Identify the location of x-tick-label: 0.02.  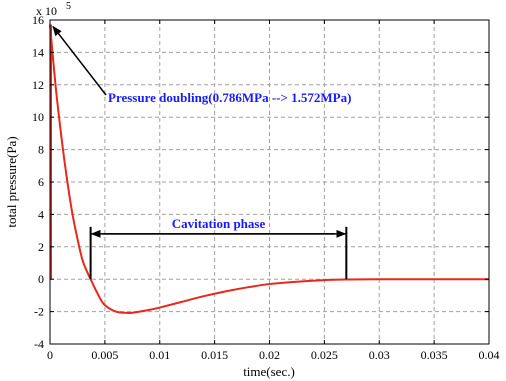
(269, 355).